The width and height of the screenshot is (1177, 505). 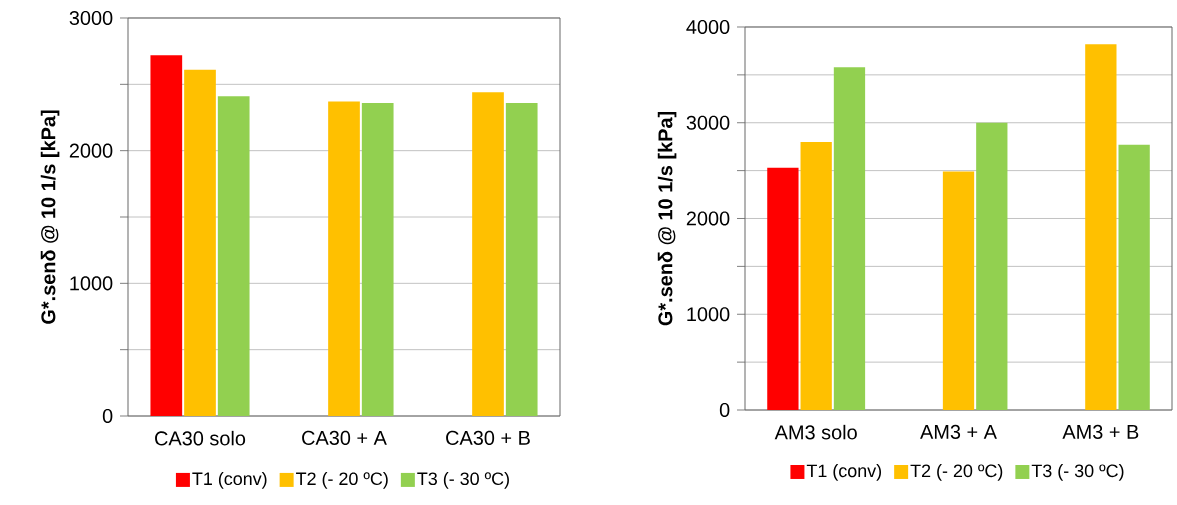 I want to click on y-tick-label: 4000, so click(x=708, y=27).